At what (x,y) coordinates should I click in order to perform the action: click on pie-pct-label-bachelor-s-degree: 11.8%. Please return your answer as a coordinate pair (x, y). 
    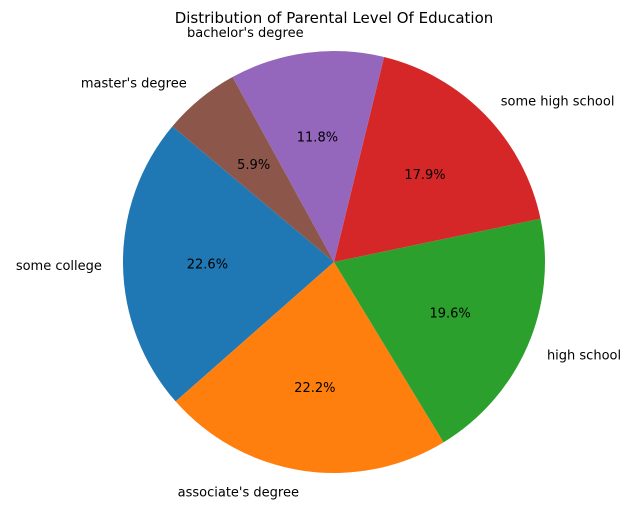
    Looking at the image, I should click on (317, 137).